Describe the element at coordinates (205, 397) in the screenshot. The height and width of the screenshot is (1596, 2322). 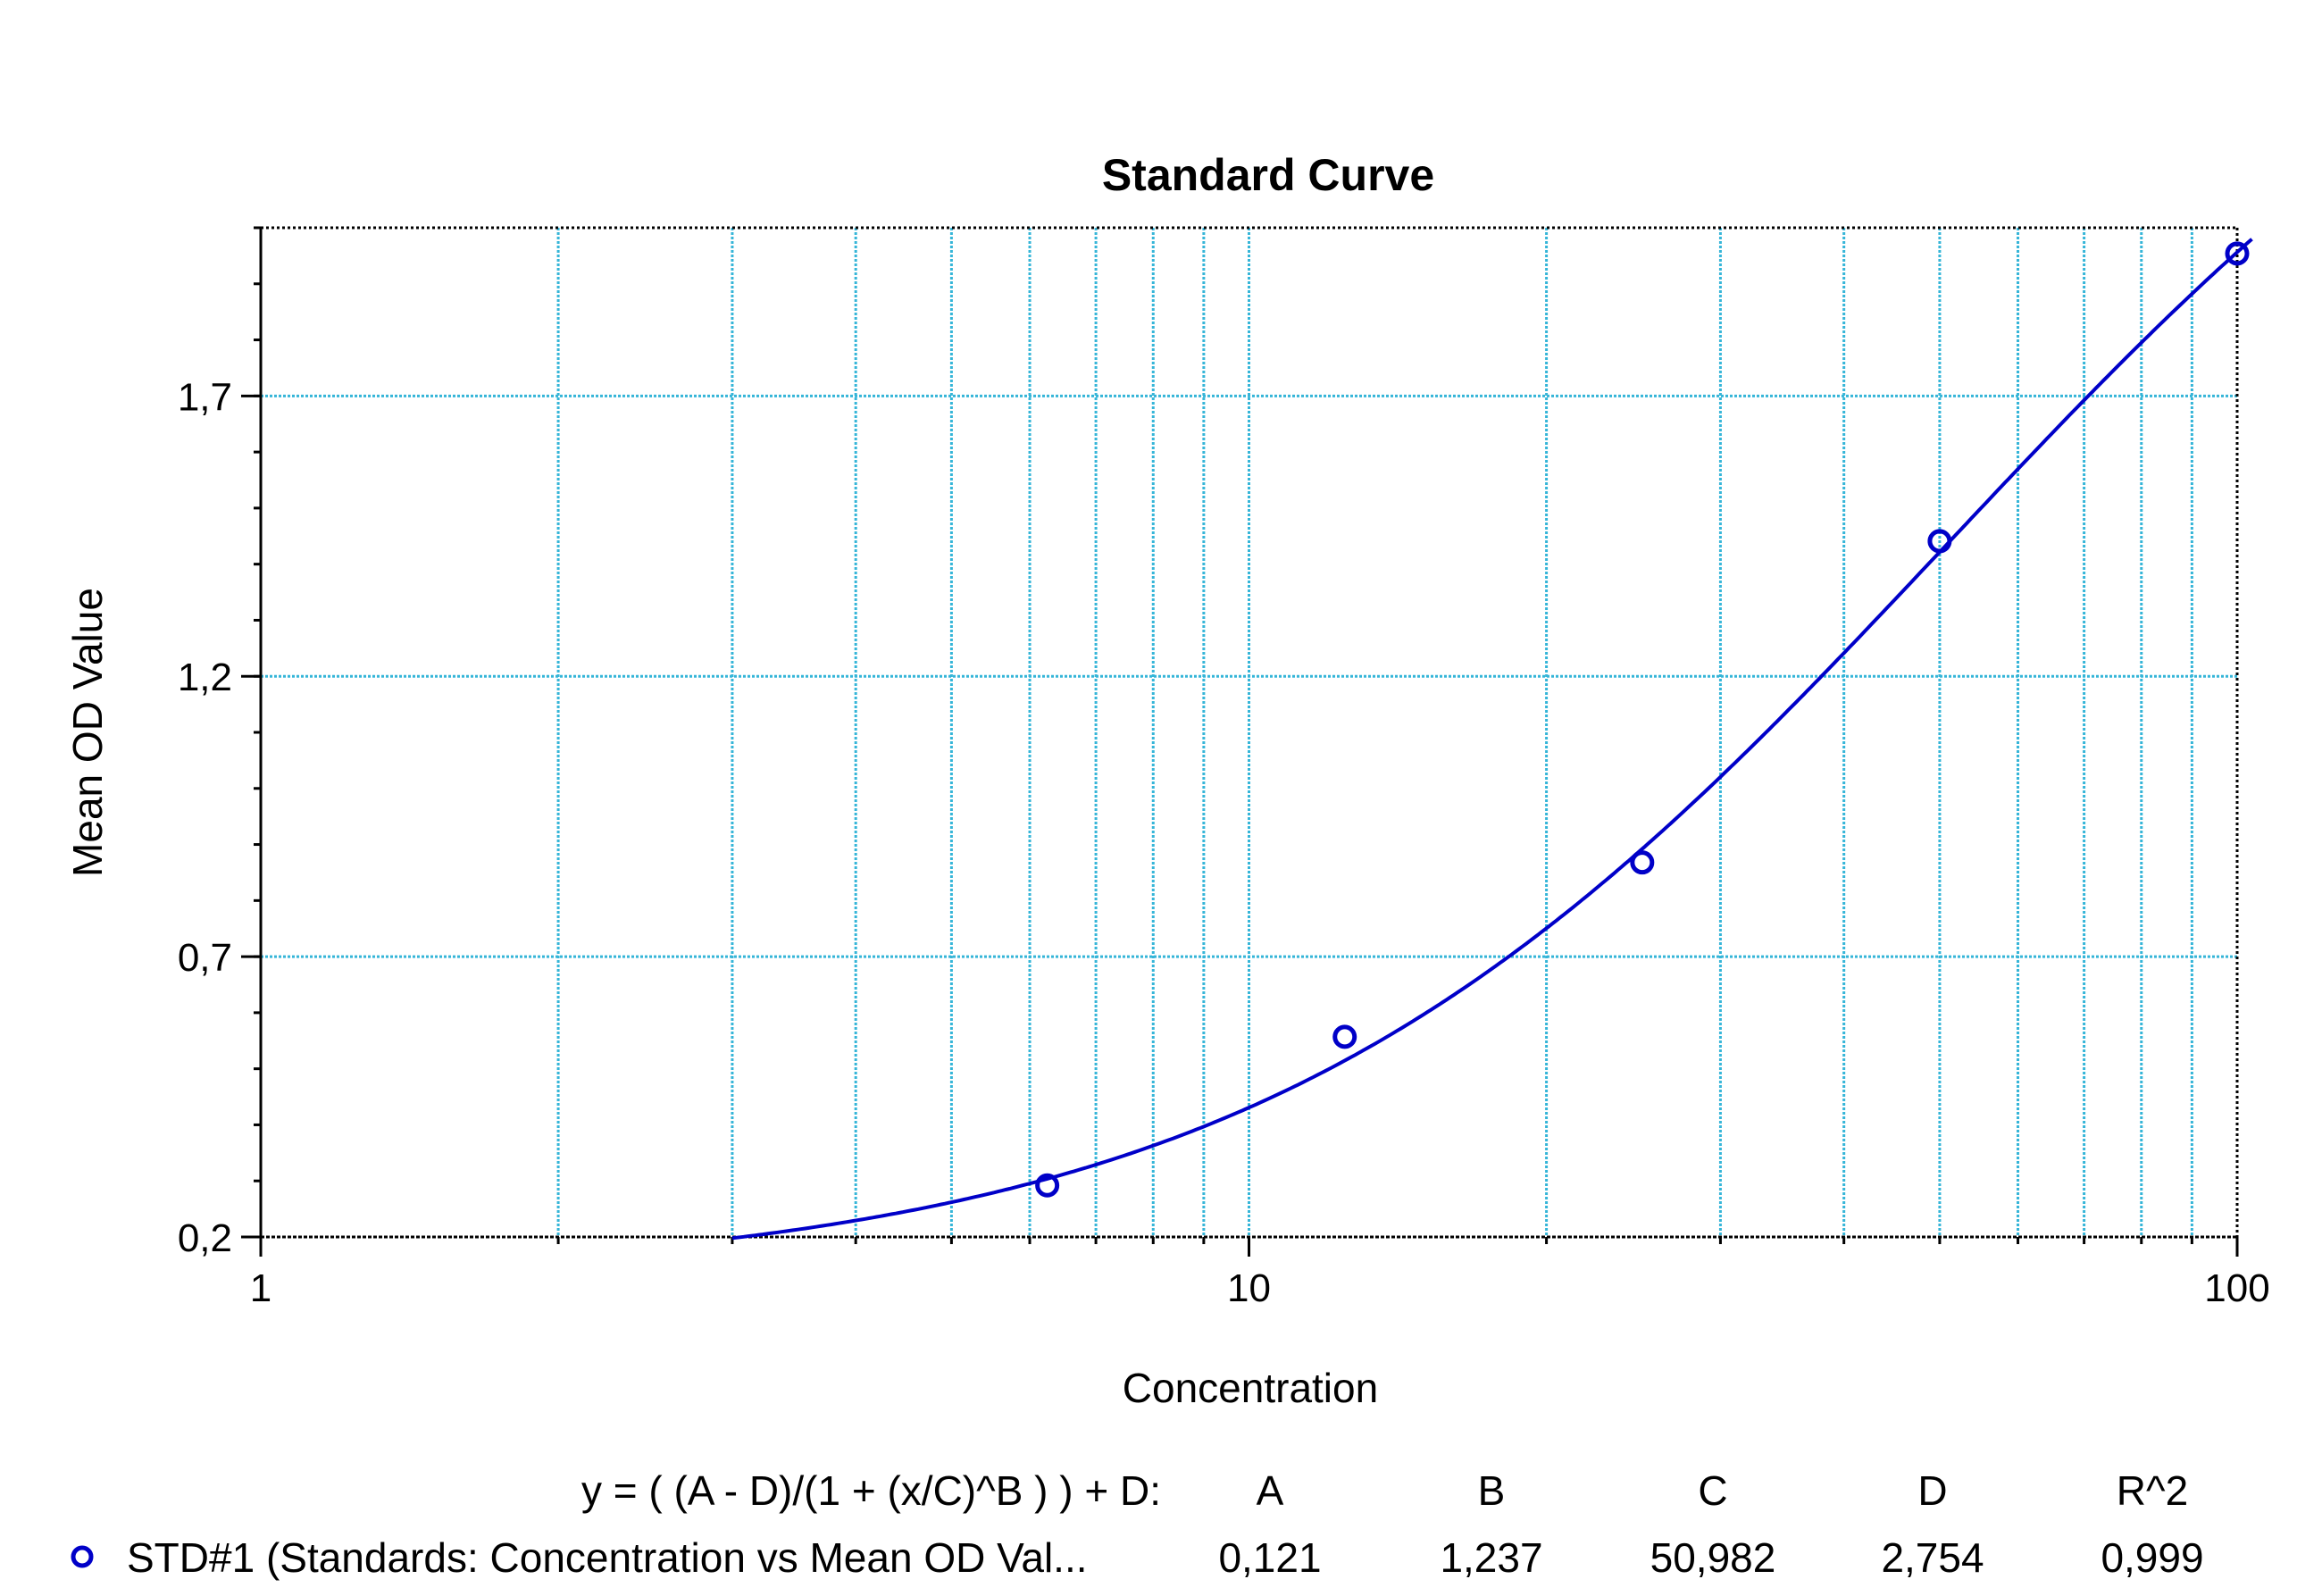
I see `y-tick-label: 1,7` at that location.